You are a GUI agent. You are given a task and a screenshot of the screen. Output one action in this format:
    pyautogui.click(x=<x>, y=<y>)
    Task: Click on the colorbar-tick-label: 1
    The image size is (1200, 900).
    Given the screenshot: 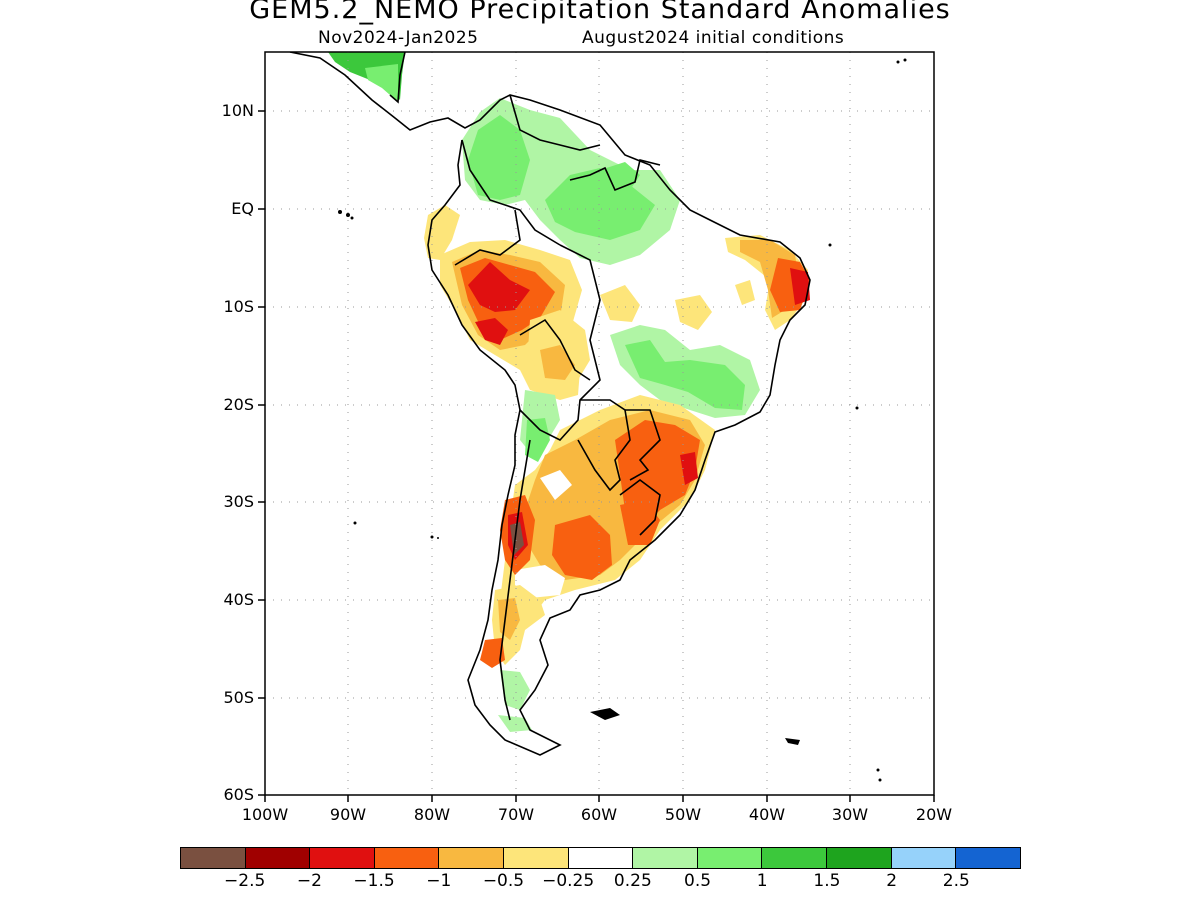 What is the action you would take?
    pyautogui.click(x=762, y=881)
    